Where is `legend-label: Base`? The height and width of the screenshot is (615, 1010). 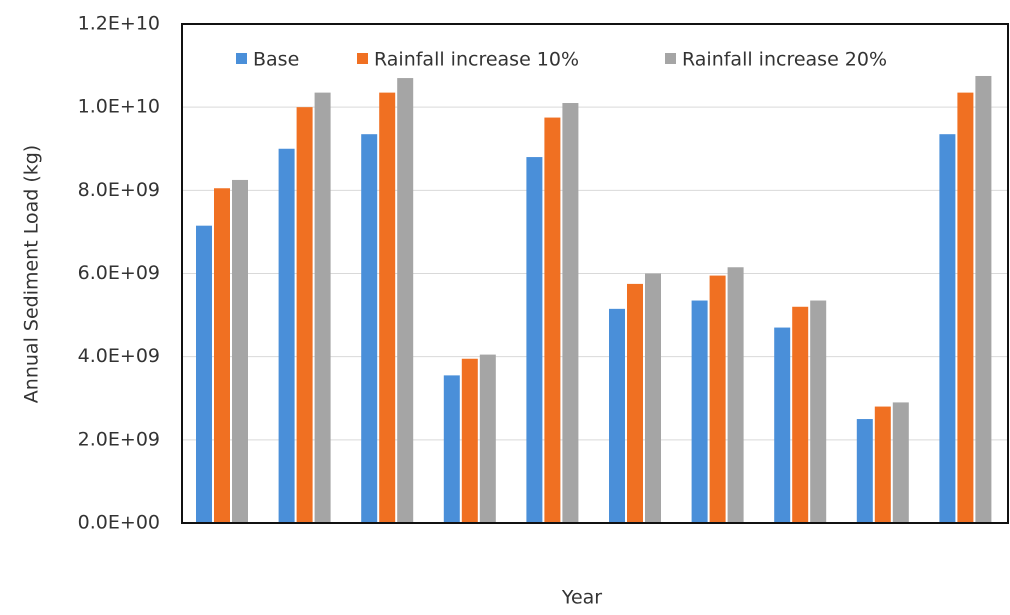 legend-label: Base is located at coordinates (276, 60).